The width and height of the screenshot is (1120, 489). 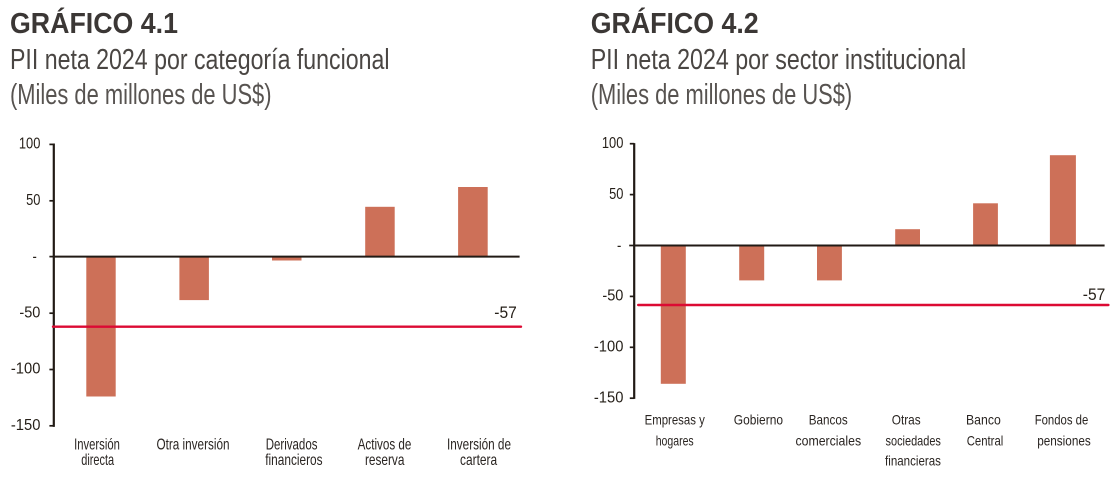 I want to click on svg-text: GRÁFICO 4.1, so click(x=94, y=23).